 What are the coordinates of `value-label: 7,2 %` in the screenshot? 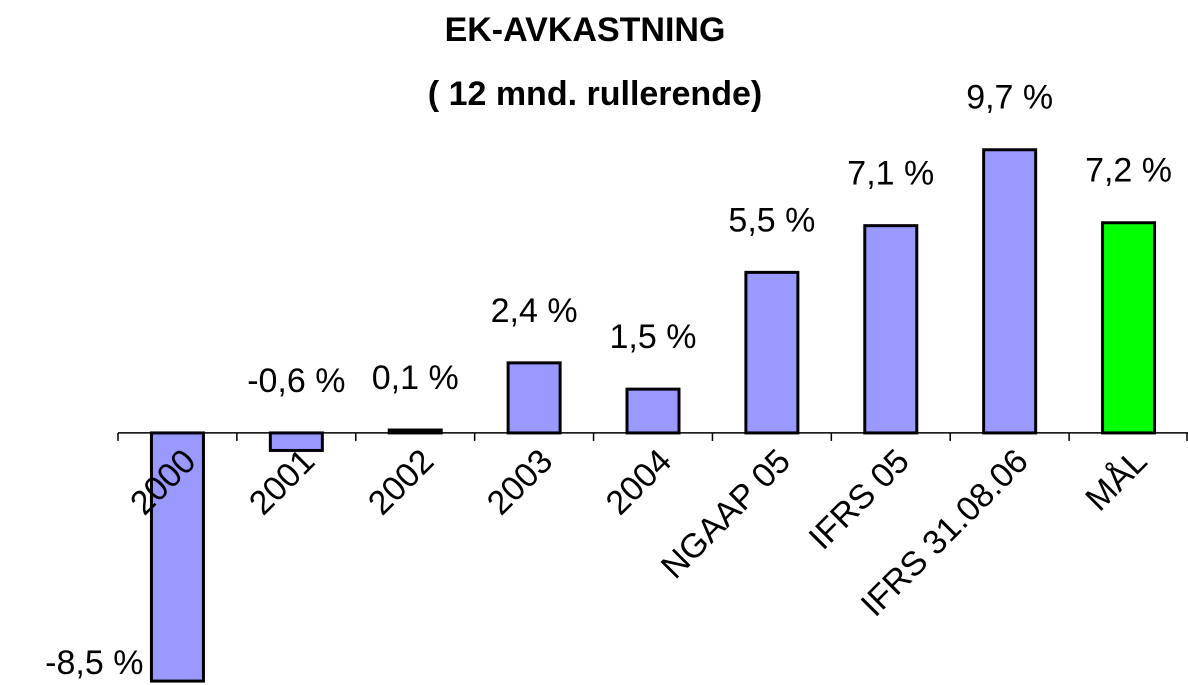 It's located at (1128, 171).